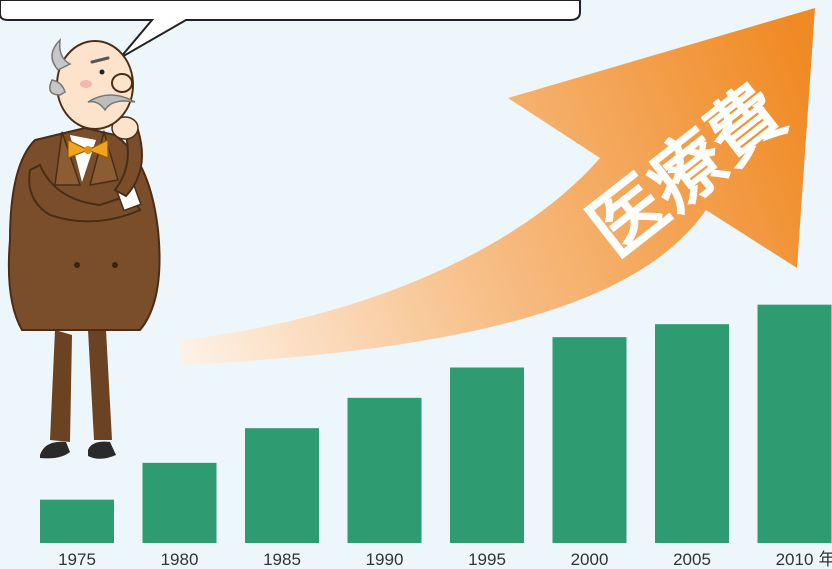 This screenshot has height=569, width=832. Describe the element at coordinates (282, 485) in the screenshot. I see `bar-1985` at that location.